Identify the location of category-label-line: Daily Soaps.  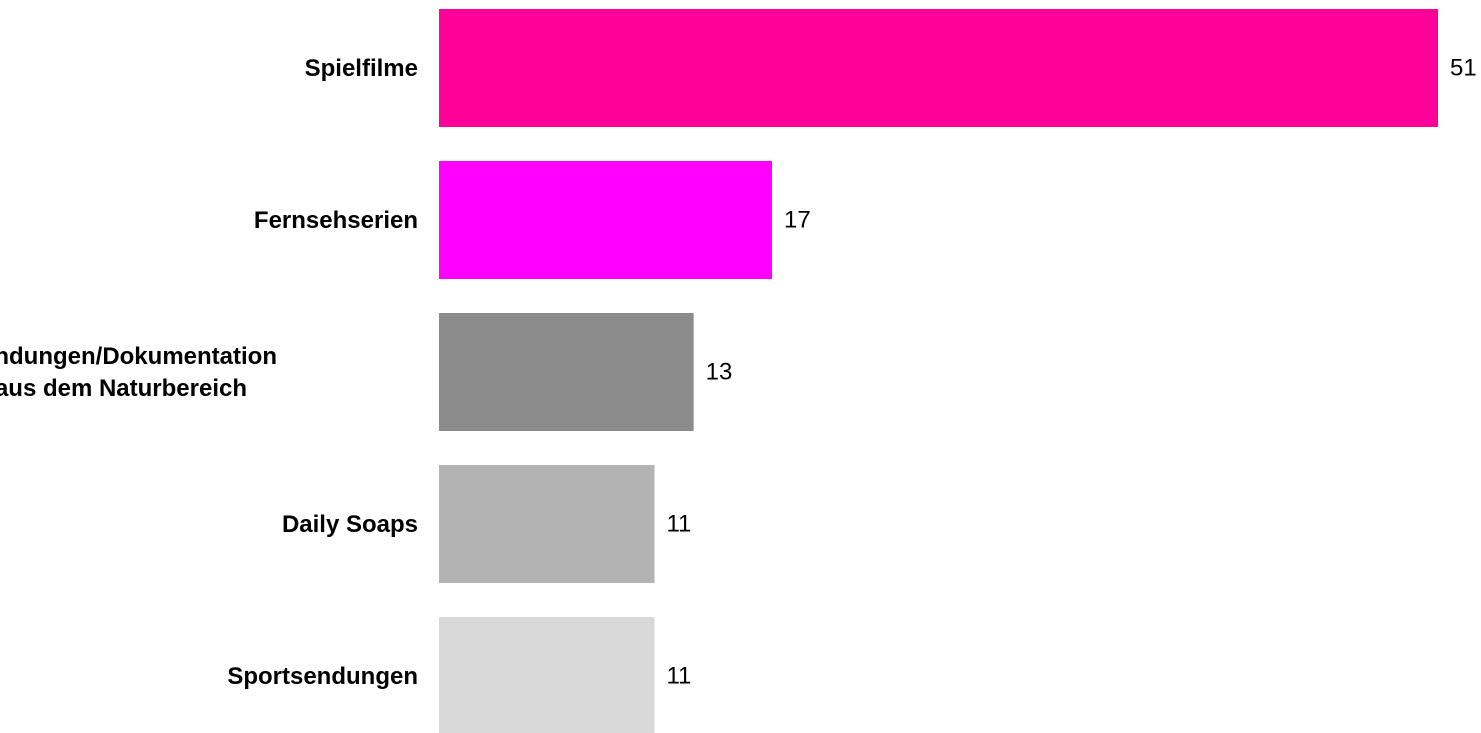
(350, 524).